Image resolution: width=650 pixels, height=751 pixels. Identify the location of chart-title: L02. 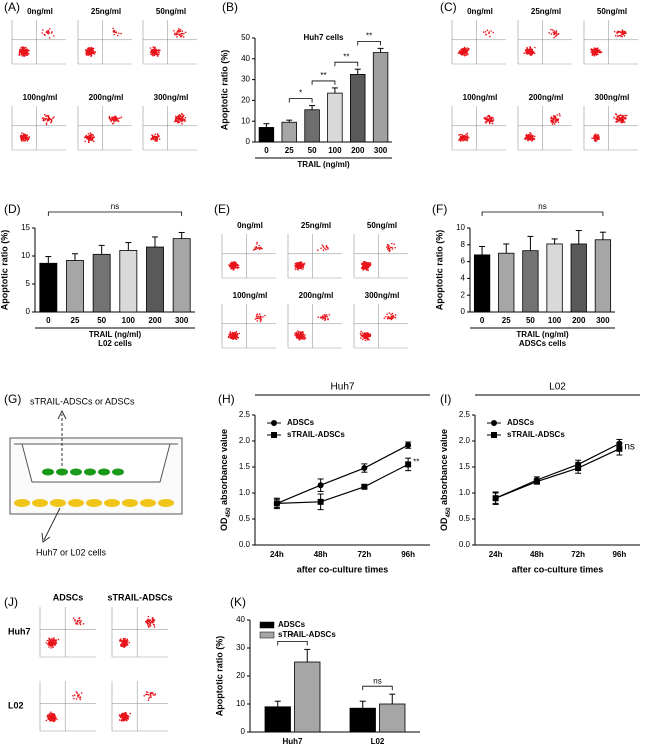
(557, 387).